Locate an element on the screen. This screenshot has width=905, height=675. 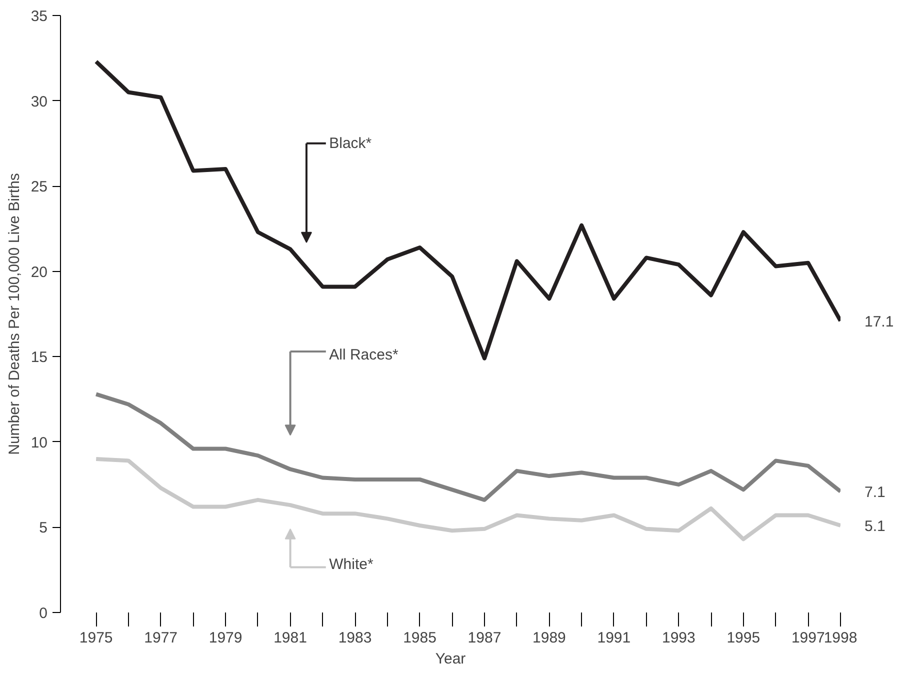
y-tick-label: 25 is located at coordinates (39, 187).